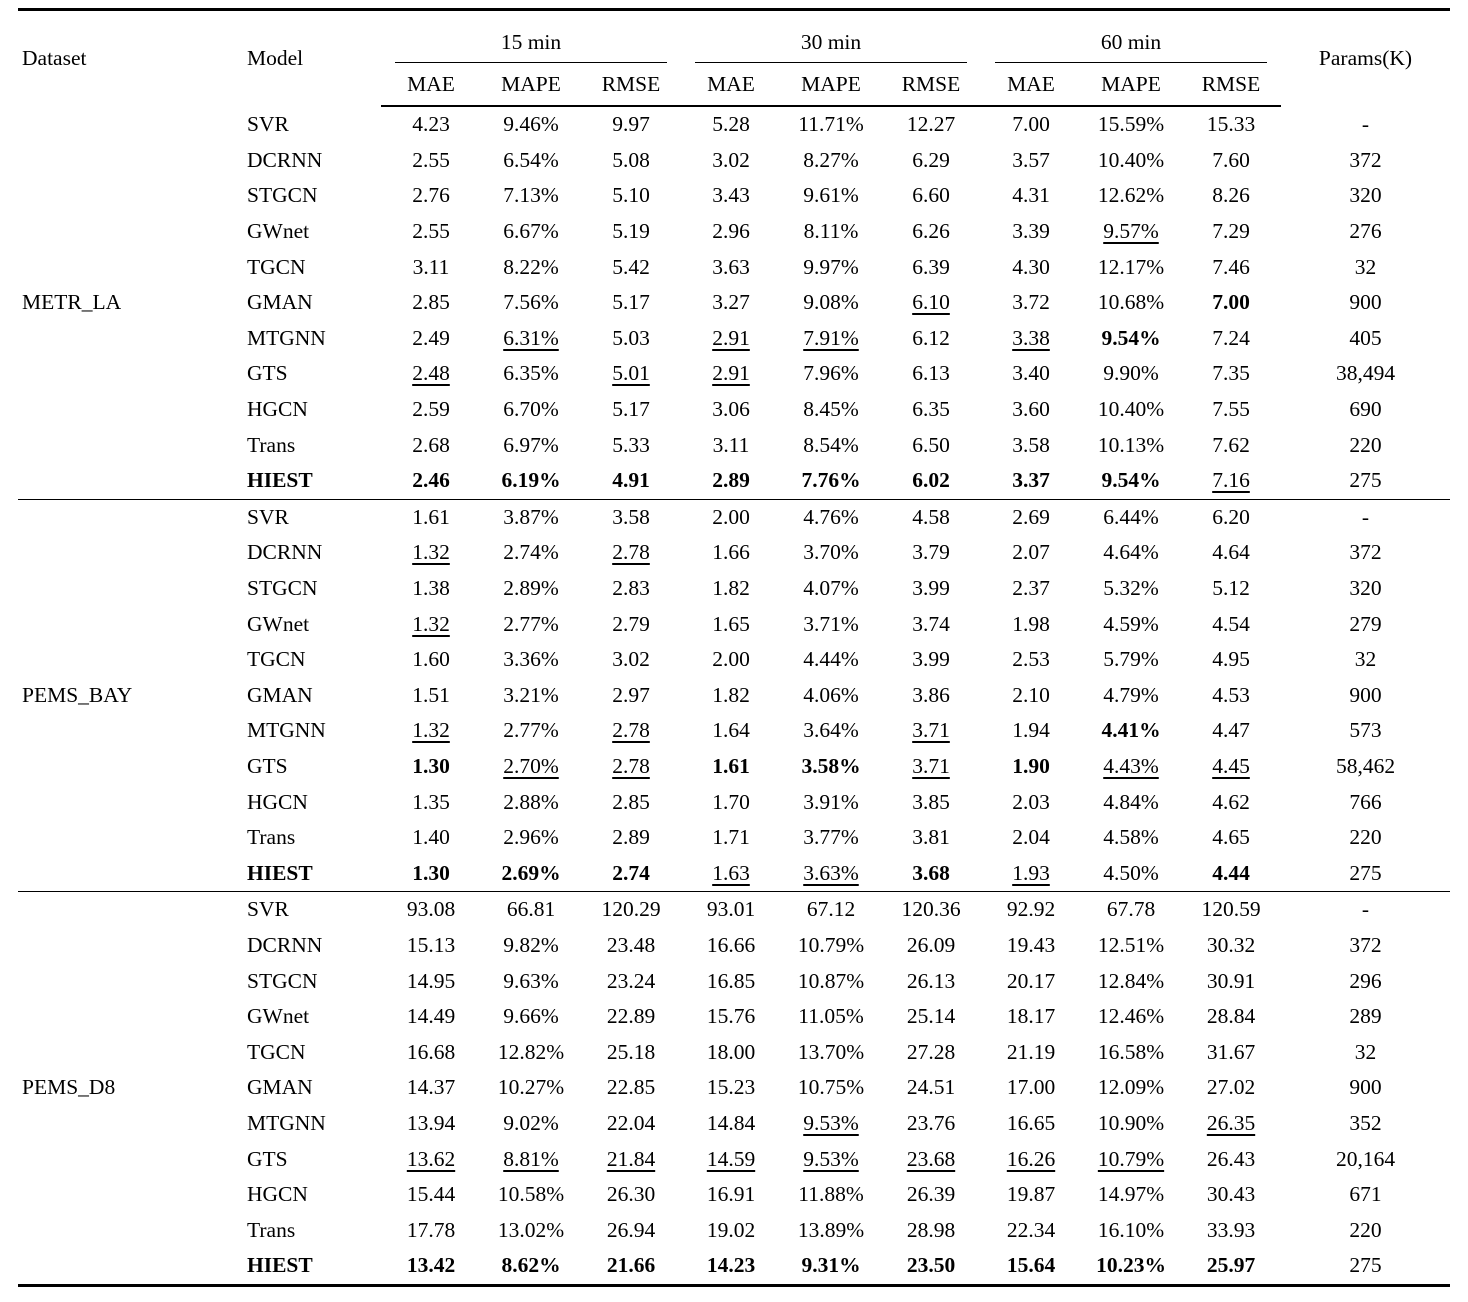 This screenshot has height=1302, width=1468. Describe the element at coordinates (631, 516) in the screenshot. I see `metric-cell: 3.58` at that location.